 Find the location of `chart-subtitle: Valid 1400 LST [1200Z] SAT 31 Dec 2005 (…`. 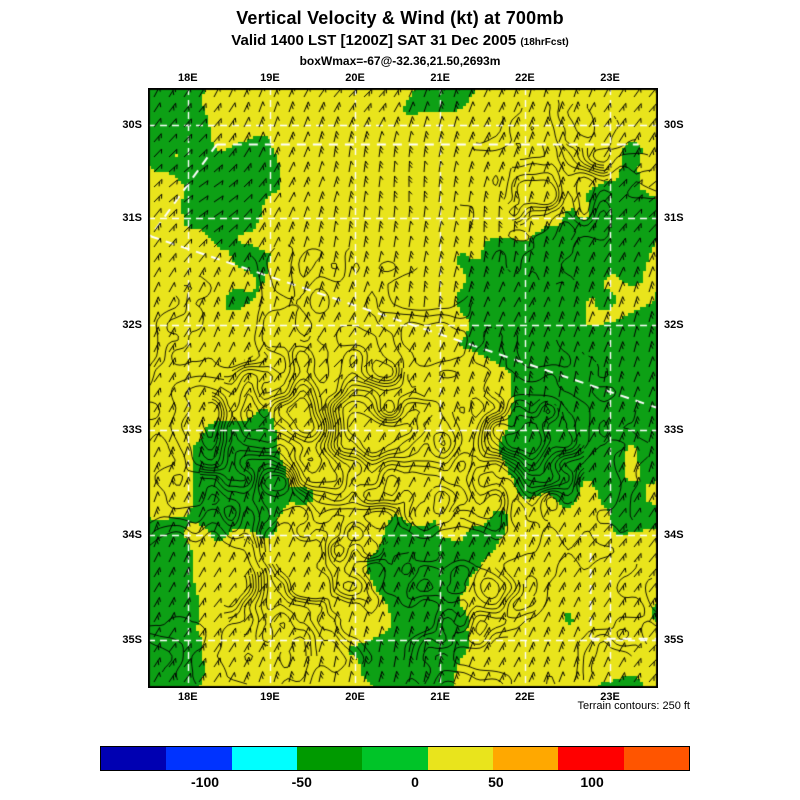

chart-subtitle: Valid 1400 LST [1200Z] SAT 31 Dec 2005 (… is located at coordinates (400, 40).